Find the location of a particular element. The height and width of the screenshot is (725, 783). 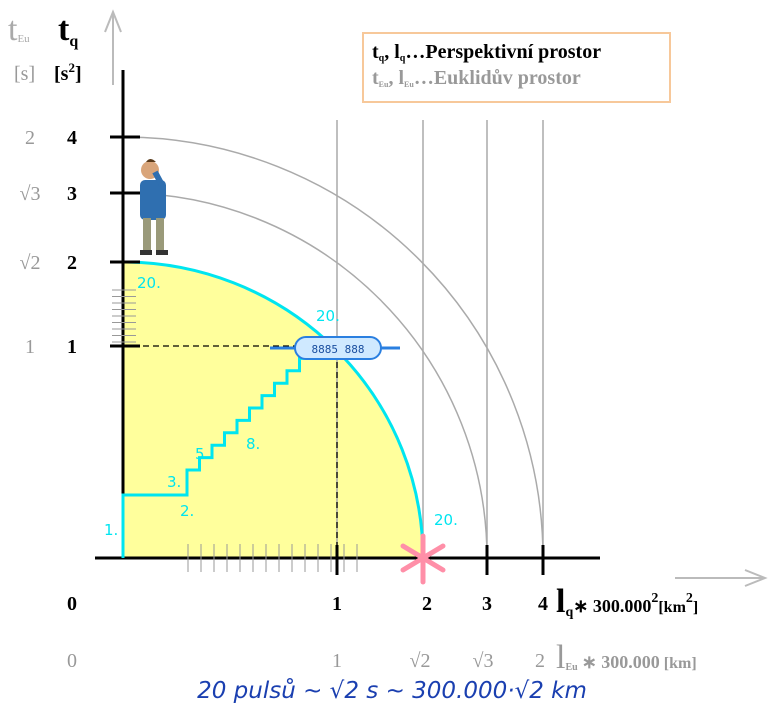

x-eu-tick: √3 is located at coordinates (483, 661).